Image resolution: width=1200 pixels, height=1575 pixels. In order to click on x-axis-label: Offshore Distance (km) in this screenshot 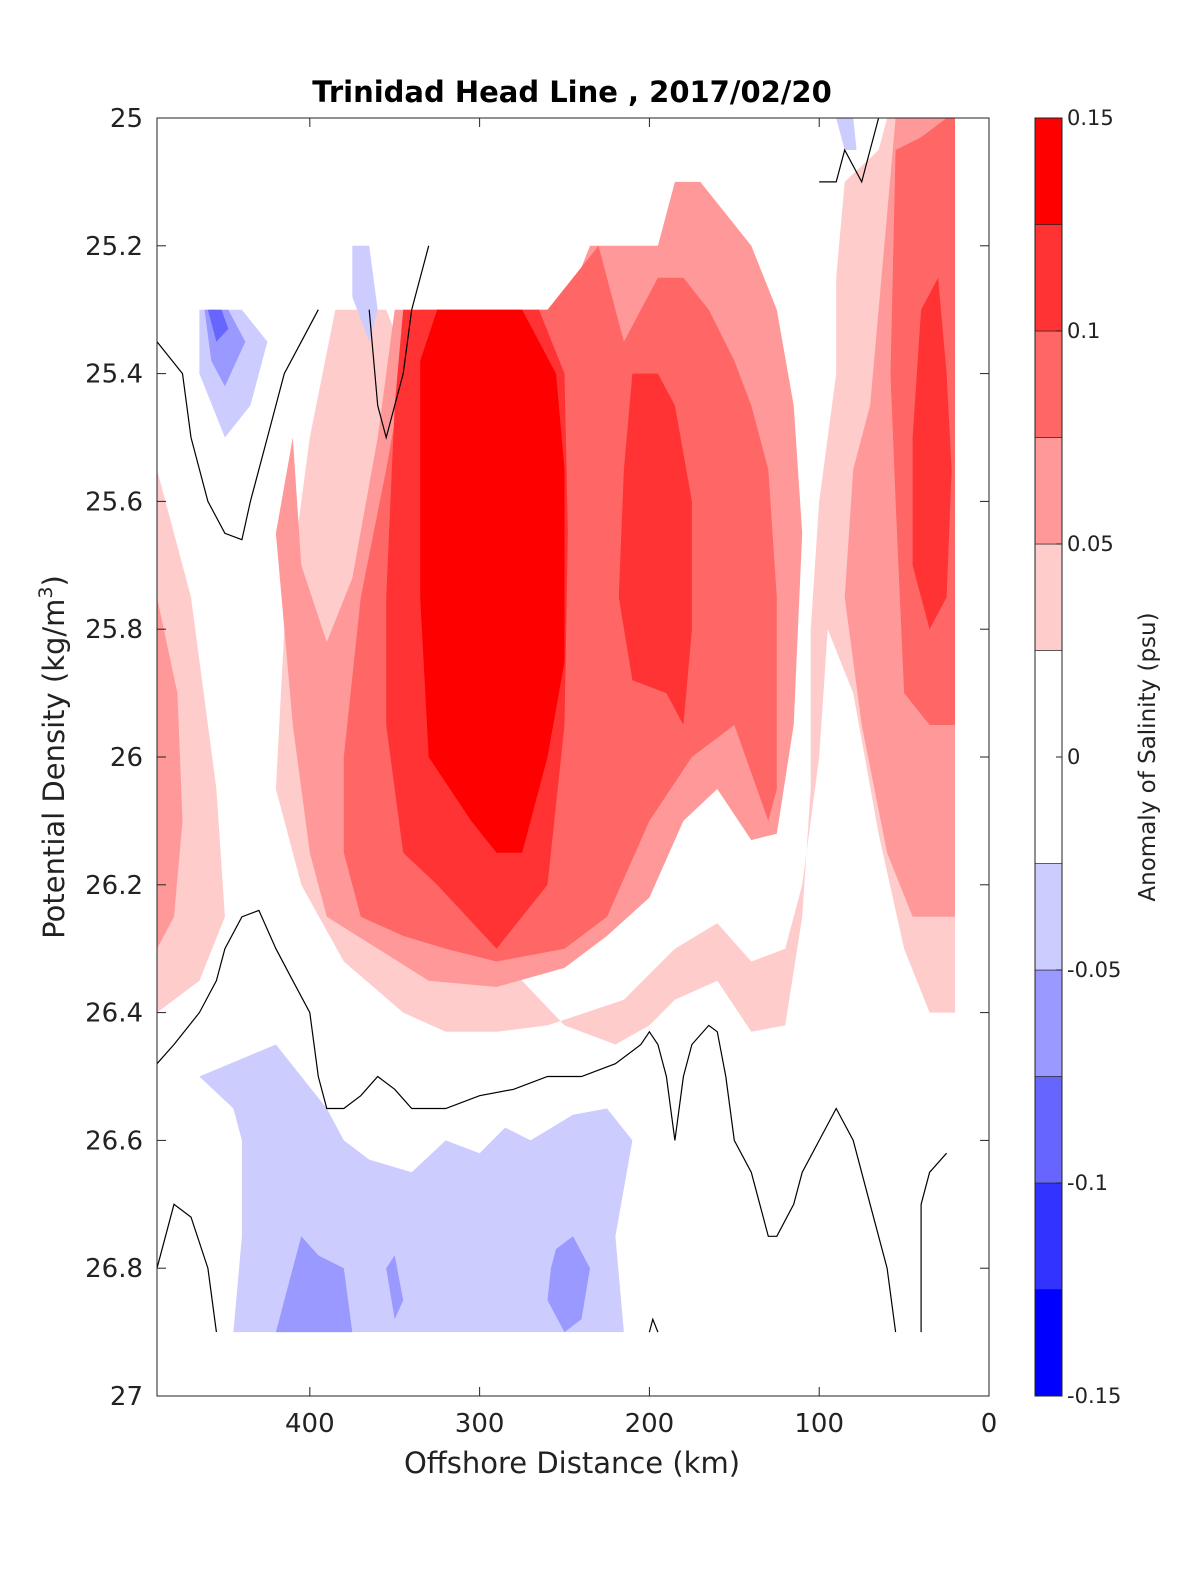, I will do `click(572, 1463)`.